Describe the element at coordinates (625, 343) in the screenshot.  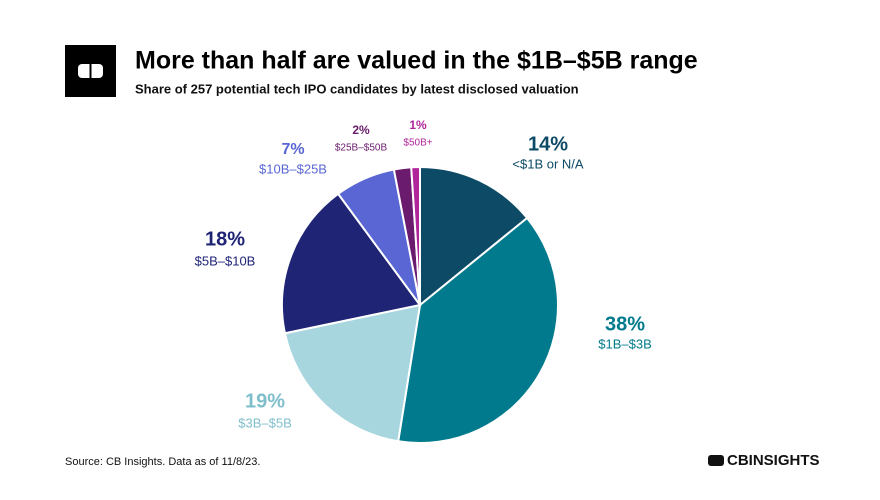
I see `category-label: $1B–$3B` at that location.